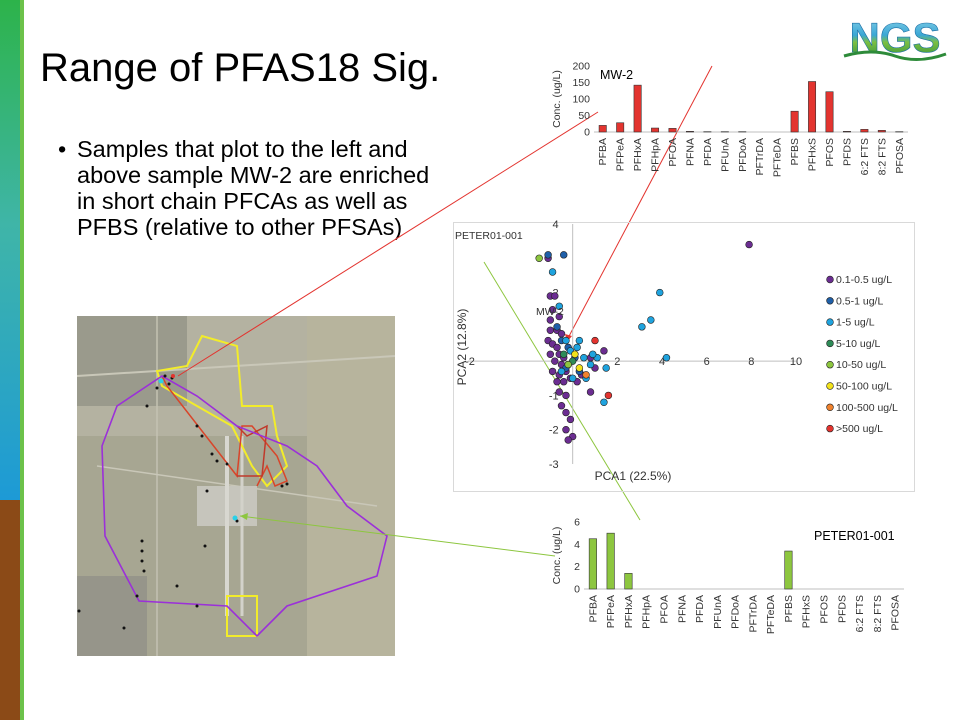 The image size is (960, 720). Describe the element at coordinates (587, 133) in the screenshot. I see `y-tick-label: 0` at that location.